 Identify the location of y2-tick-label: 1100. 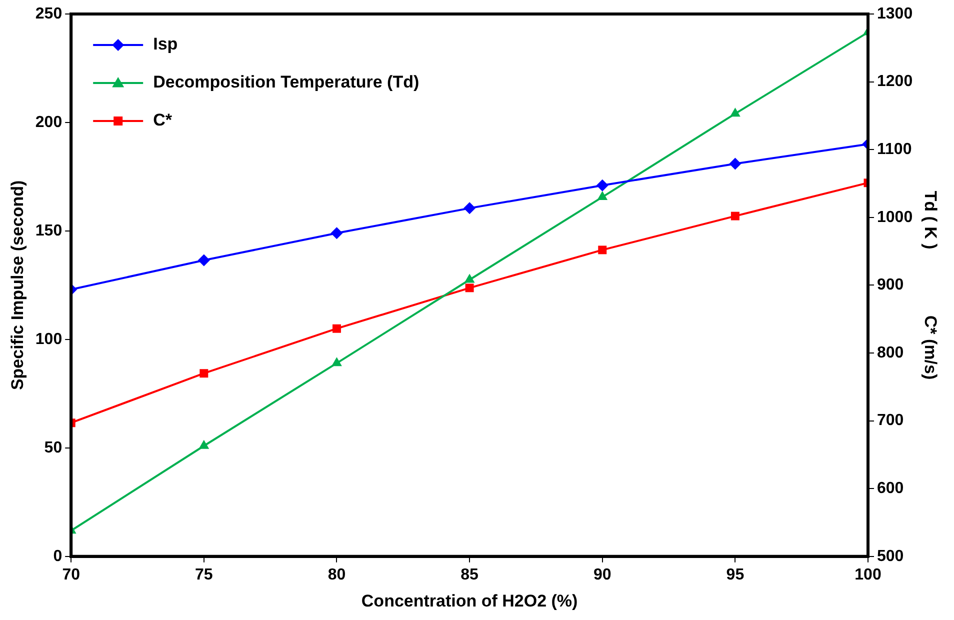
(894, 149).